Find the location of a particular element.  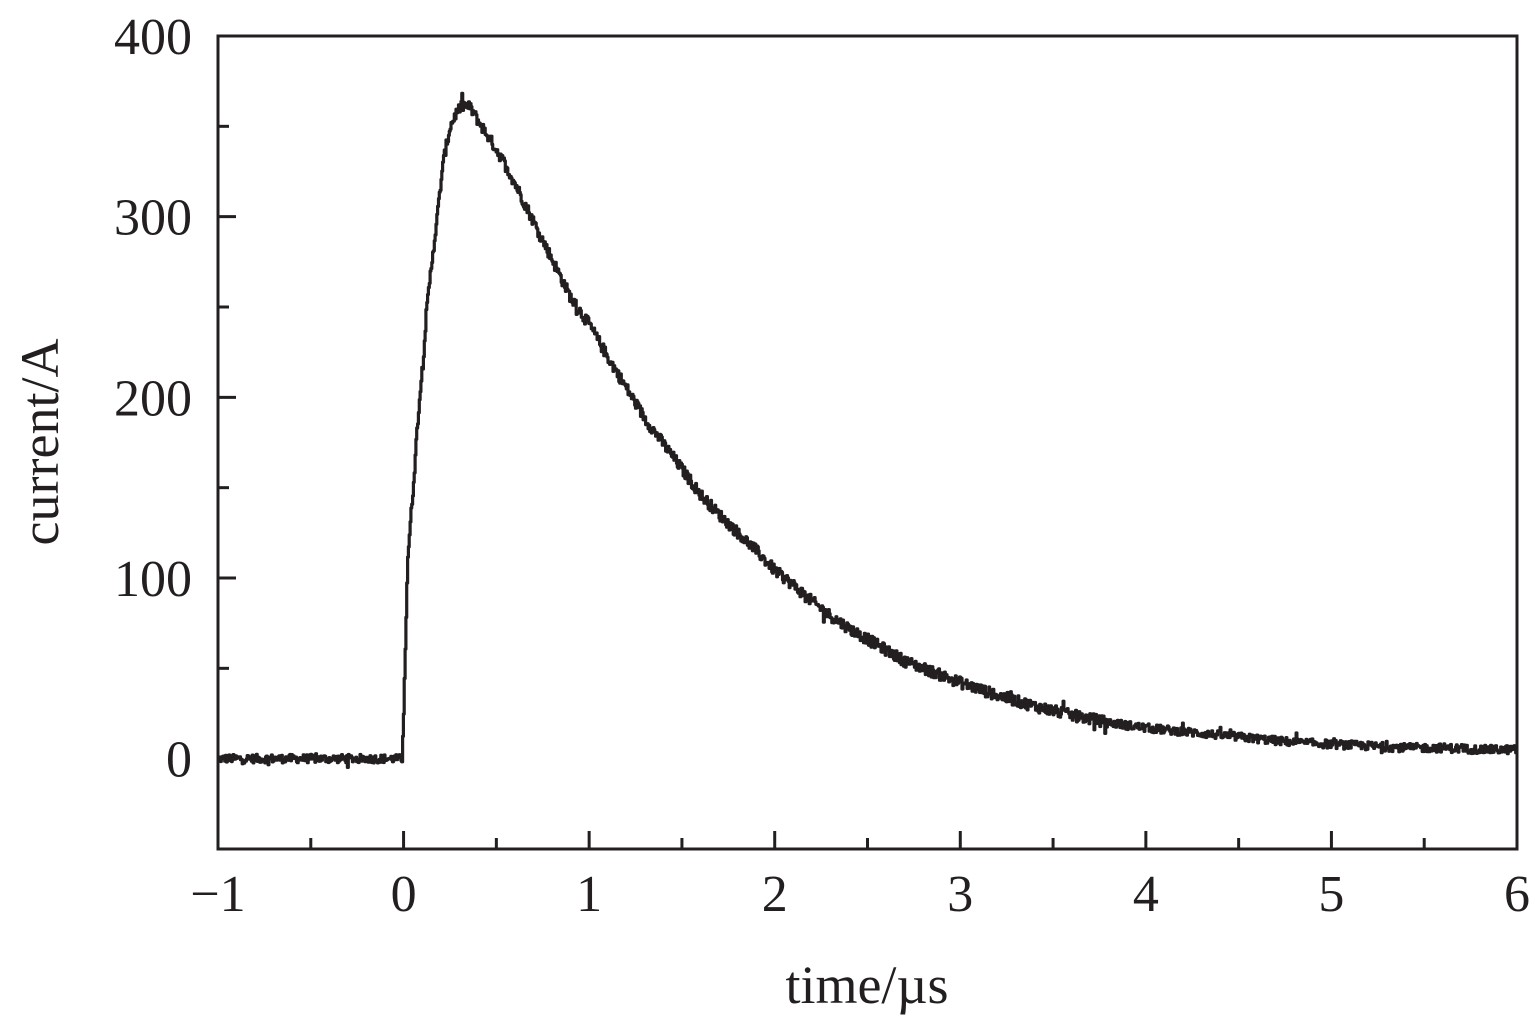

x-tick-label: 3 is located at coordinates (960, 894).